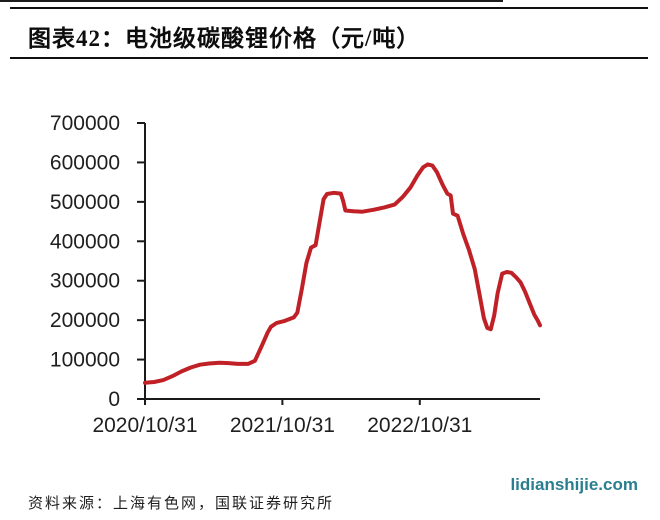  What do you see at coordinates (85, 202) in the screenshot?
I see `y-tick-label: 500000` at bounding box center [85, 202].